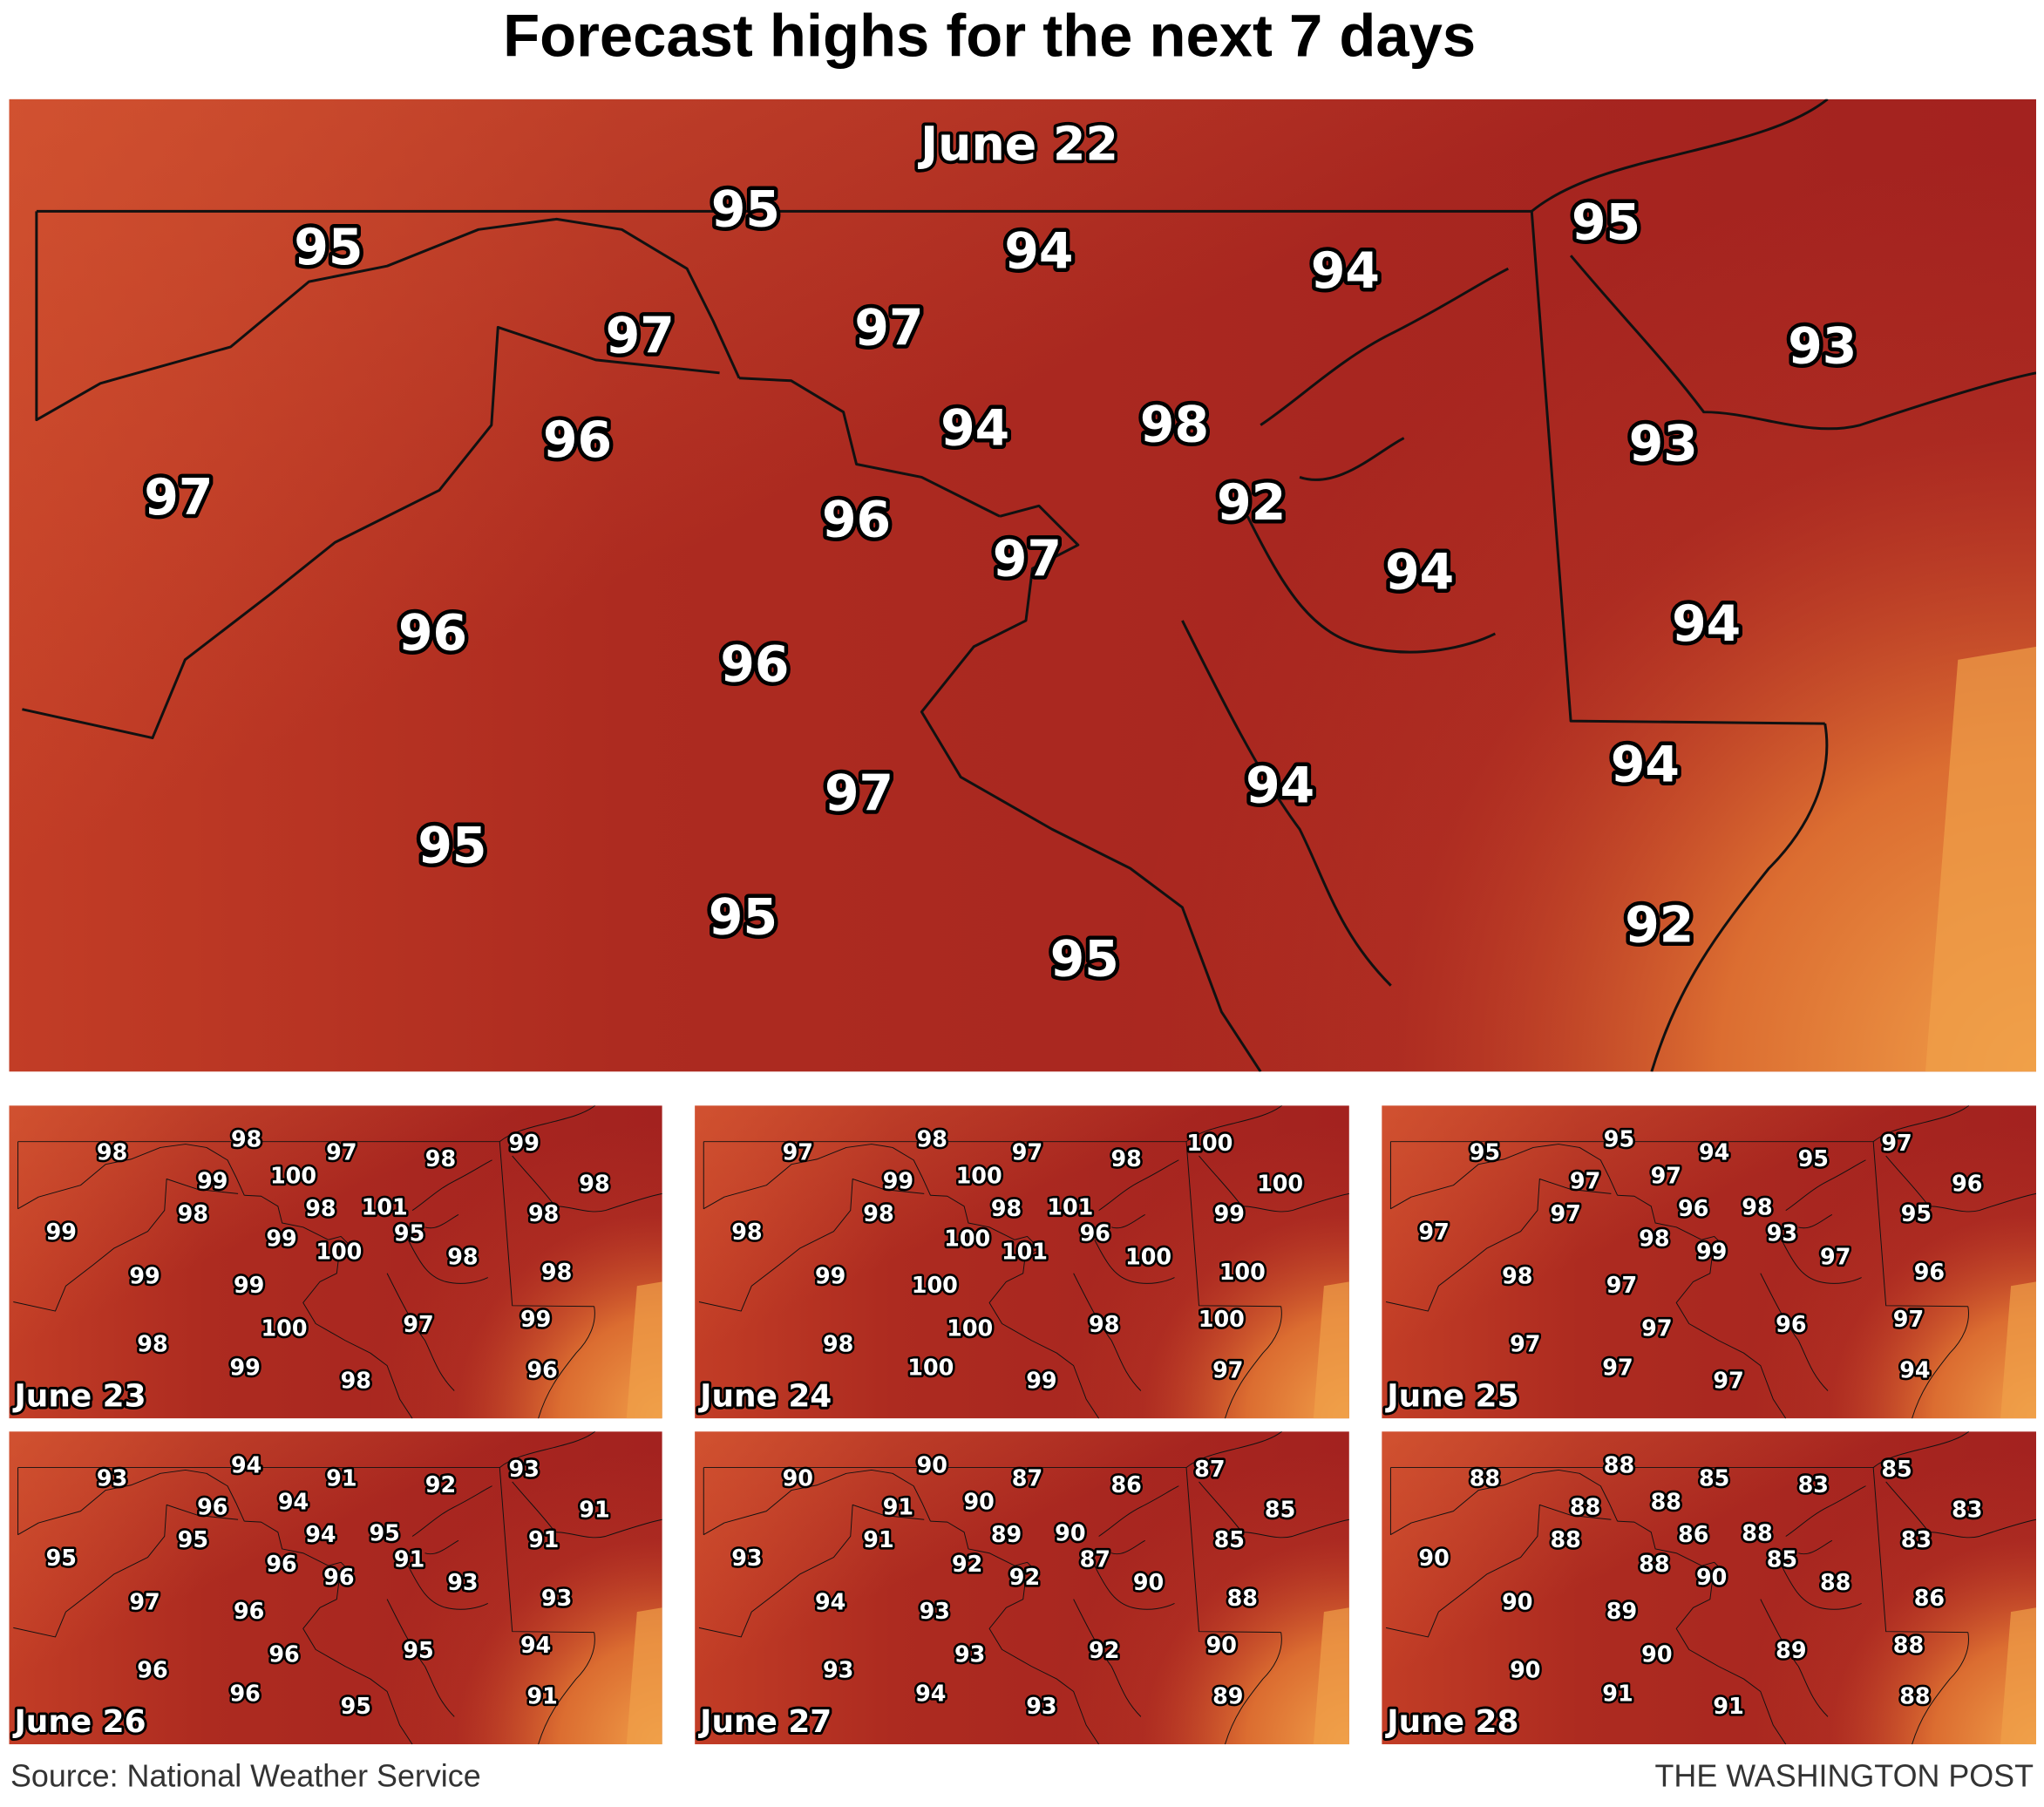 The image size is (2044, 1807). What do you see at coordinates (79, 1396) in the screenshot?
I see `map-date: June 23` at bounding box center [79, 1396].